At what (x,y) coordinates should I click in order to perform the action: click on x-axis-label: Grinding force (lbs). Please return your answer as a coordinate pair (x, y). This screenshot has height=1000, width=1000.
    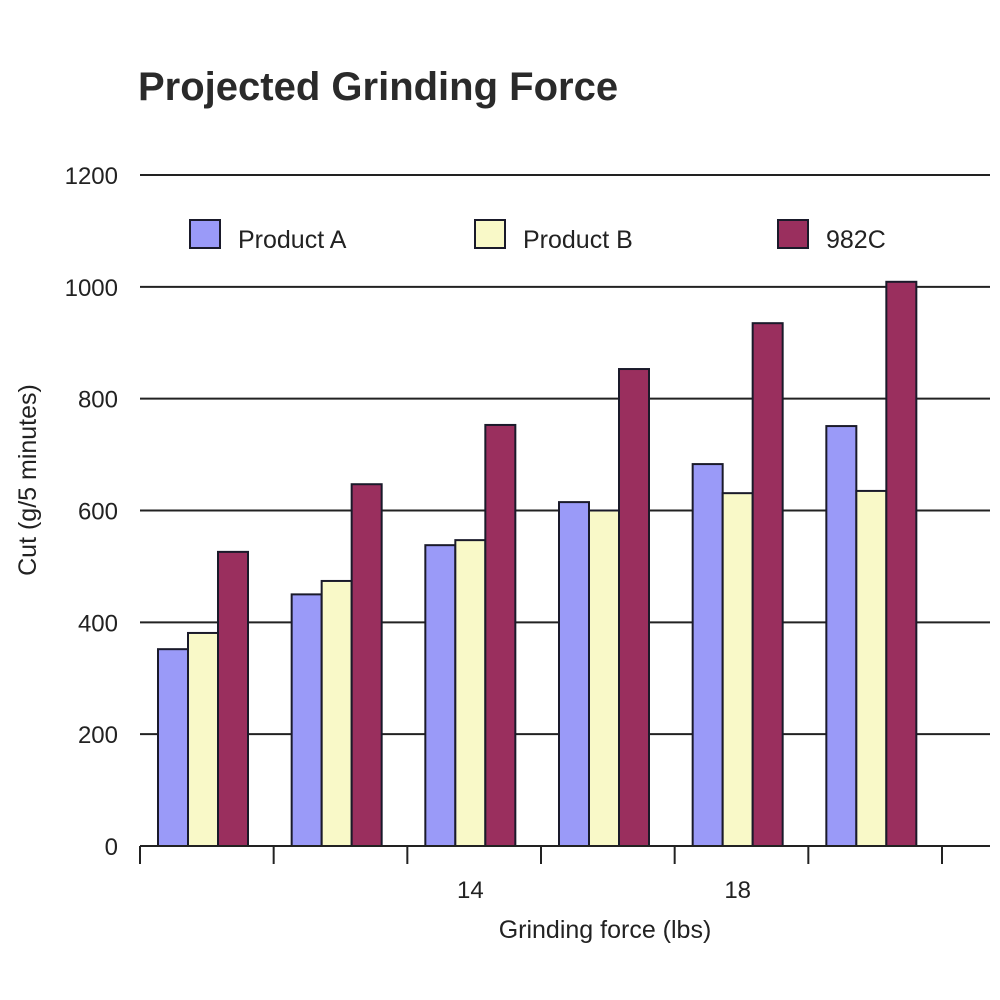
    Looking at the image, I should click on (605, 930).